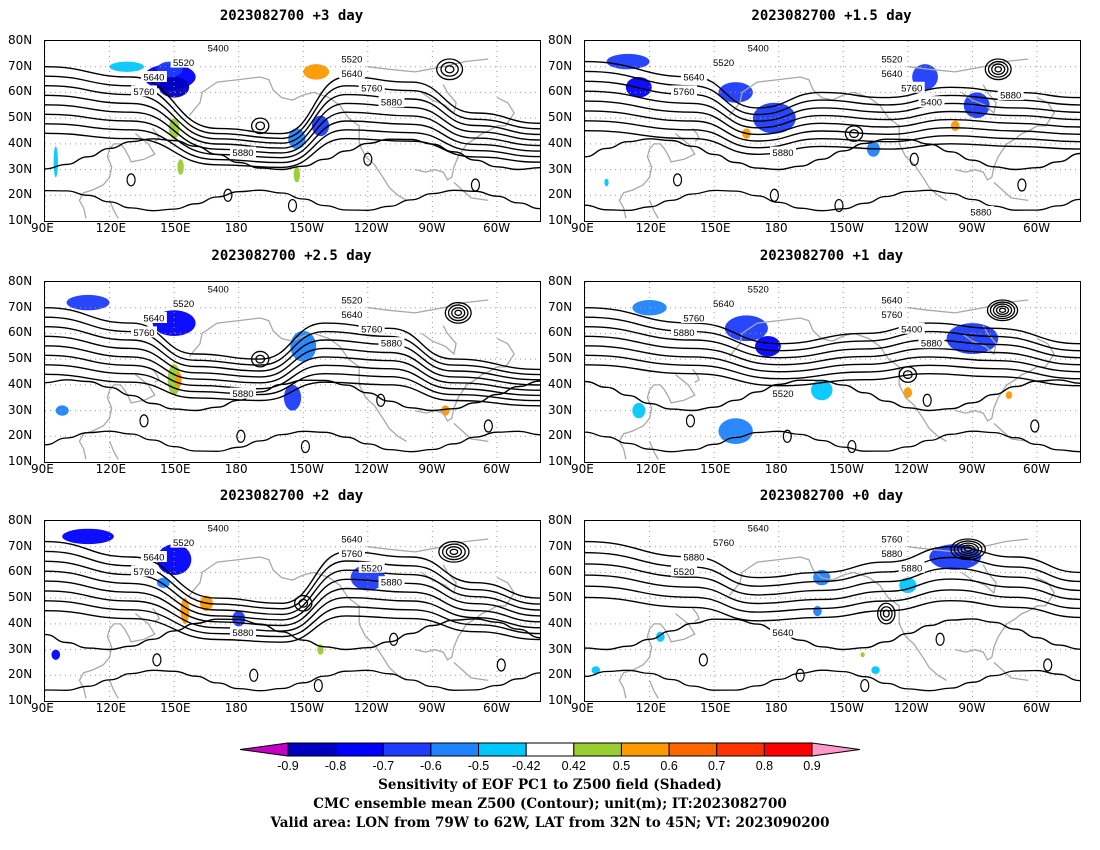 The width and height of the screenshot is (1100, 850). I want to click on lat-tick-label: 50N, so click(560, 358).